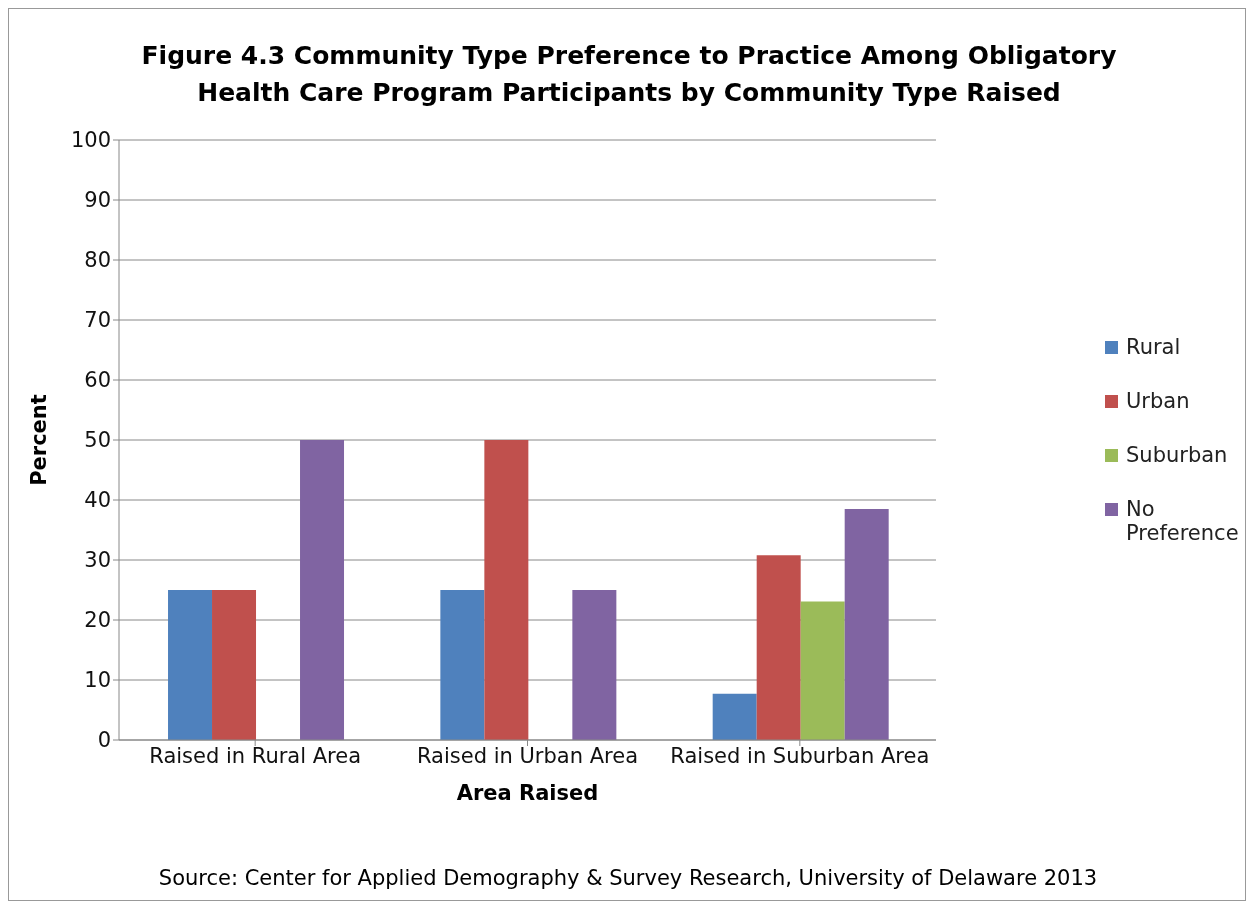 The image size is (1254, 909). I want to click on y-tick-label: 60, so click(97, 380).